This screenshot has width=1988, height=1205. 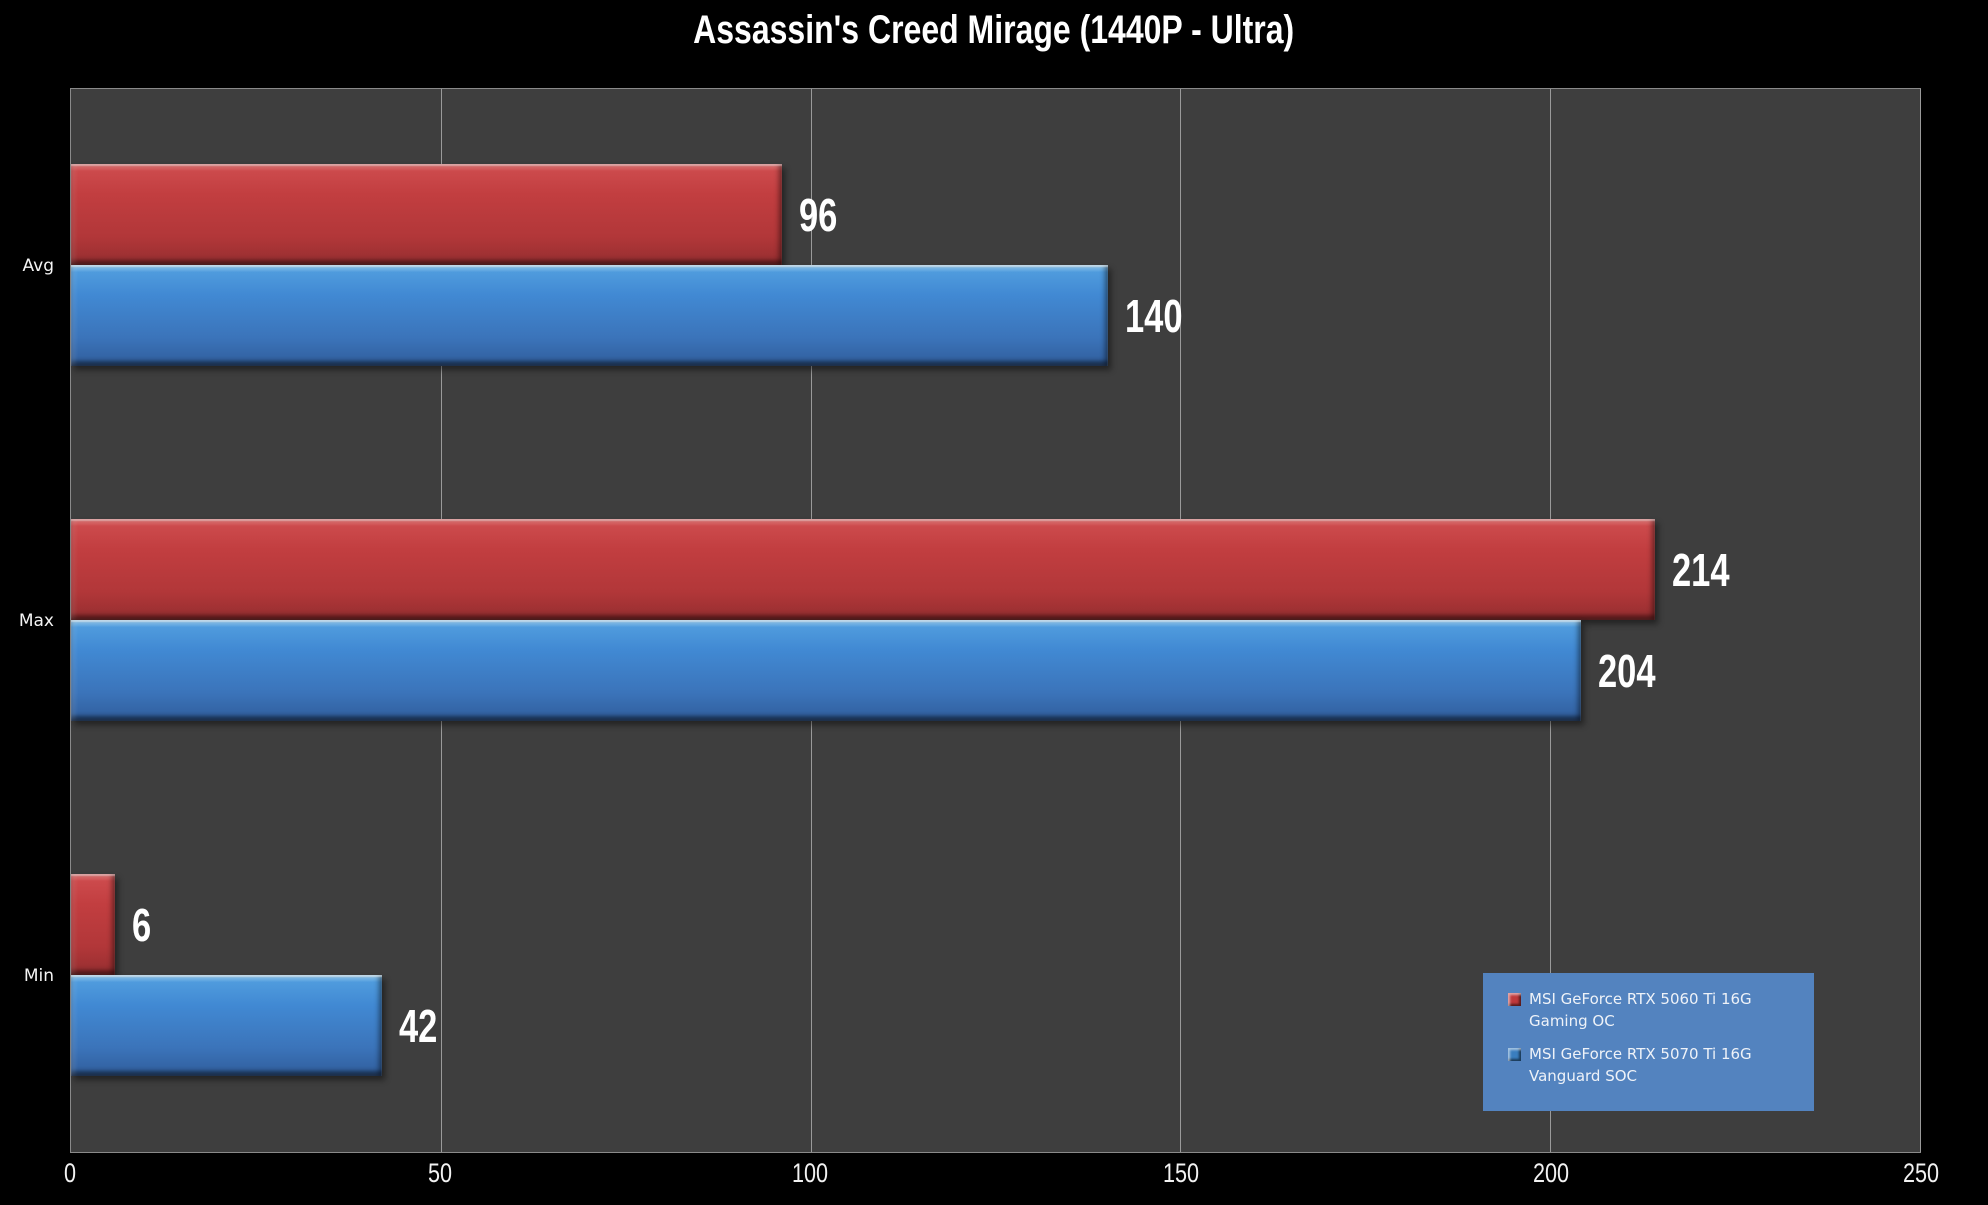 What do you see at coordinates (1627, 670) in the screenshot?
I see `bar-value-text: 204` at bounding box center [1627, 670].